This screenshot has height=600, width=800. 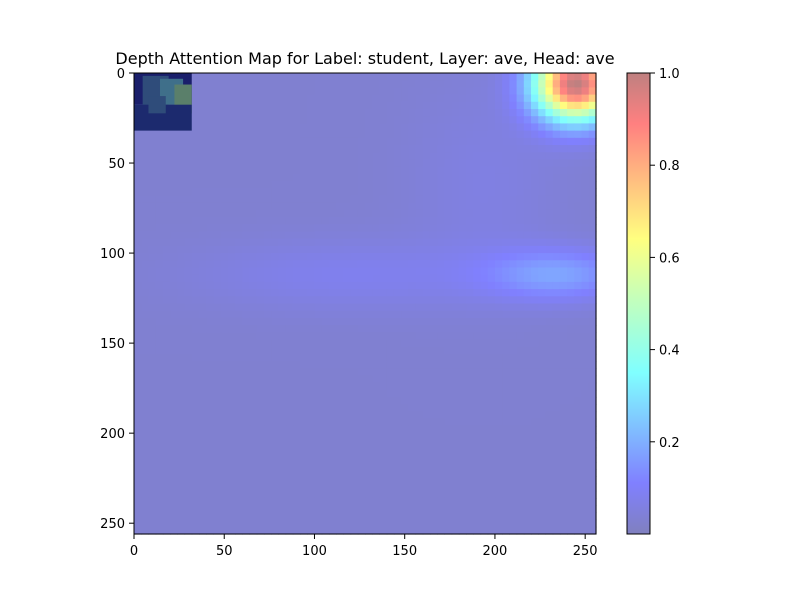 What do you see at coordinates (495, 551) in the screenshot?
I see `x-tick-label: 200` at bounding box center [495, 551].